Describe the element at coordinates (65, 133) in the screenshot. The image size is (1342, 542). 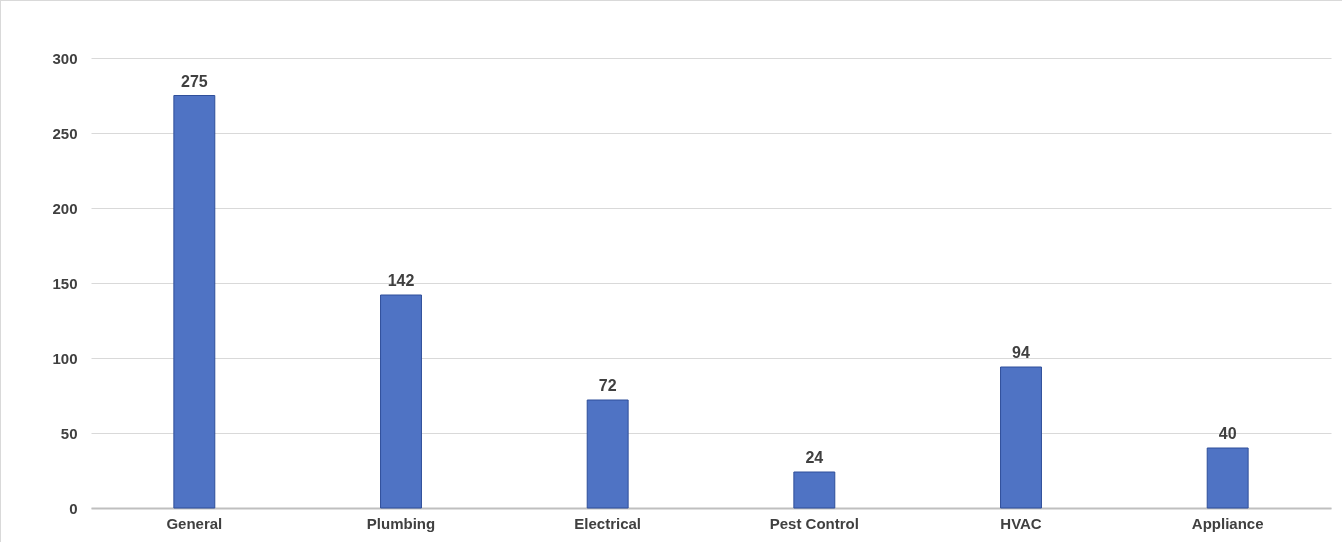
I see `y-tick-label: 250` at that location.